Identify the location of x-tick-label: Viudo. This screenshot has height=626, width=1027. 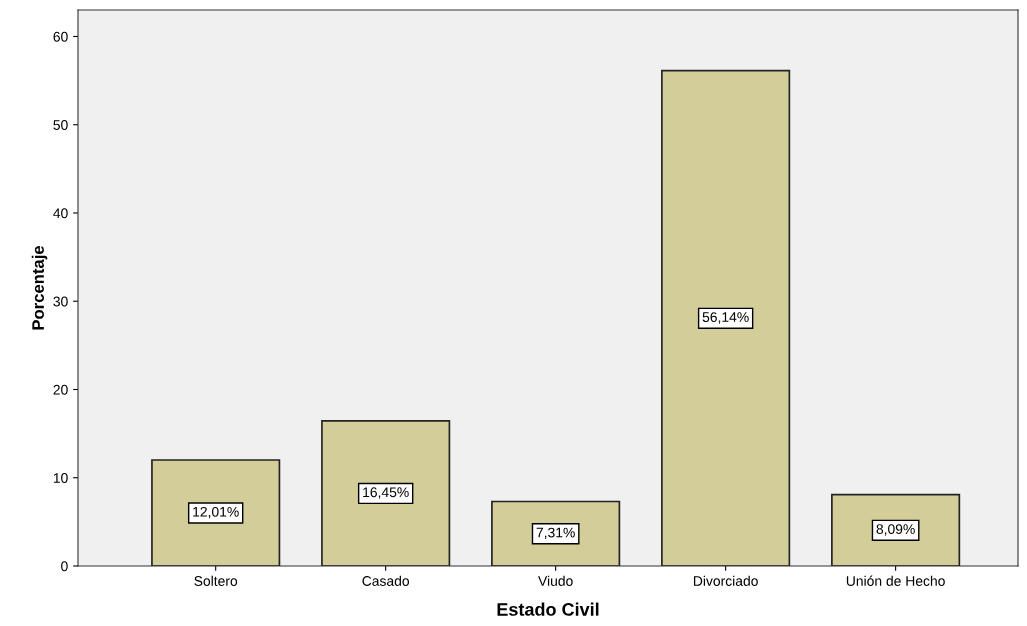
(555, 580).